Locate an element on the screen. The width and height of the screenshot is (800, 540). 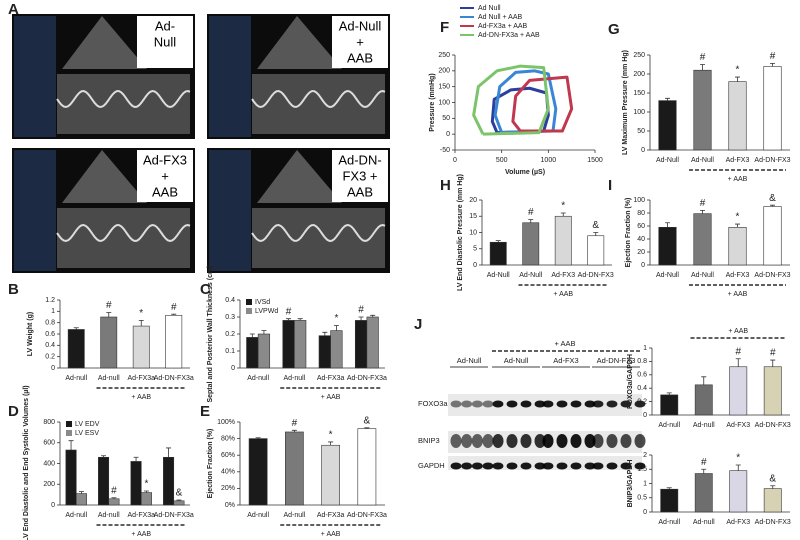
blot-row-label: FOXO3a is located at coordinates (433, 403).